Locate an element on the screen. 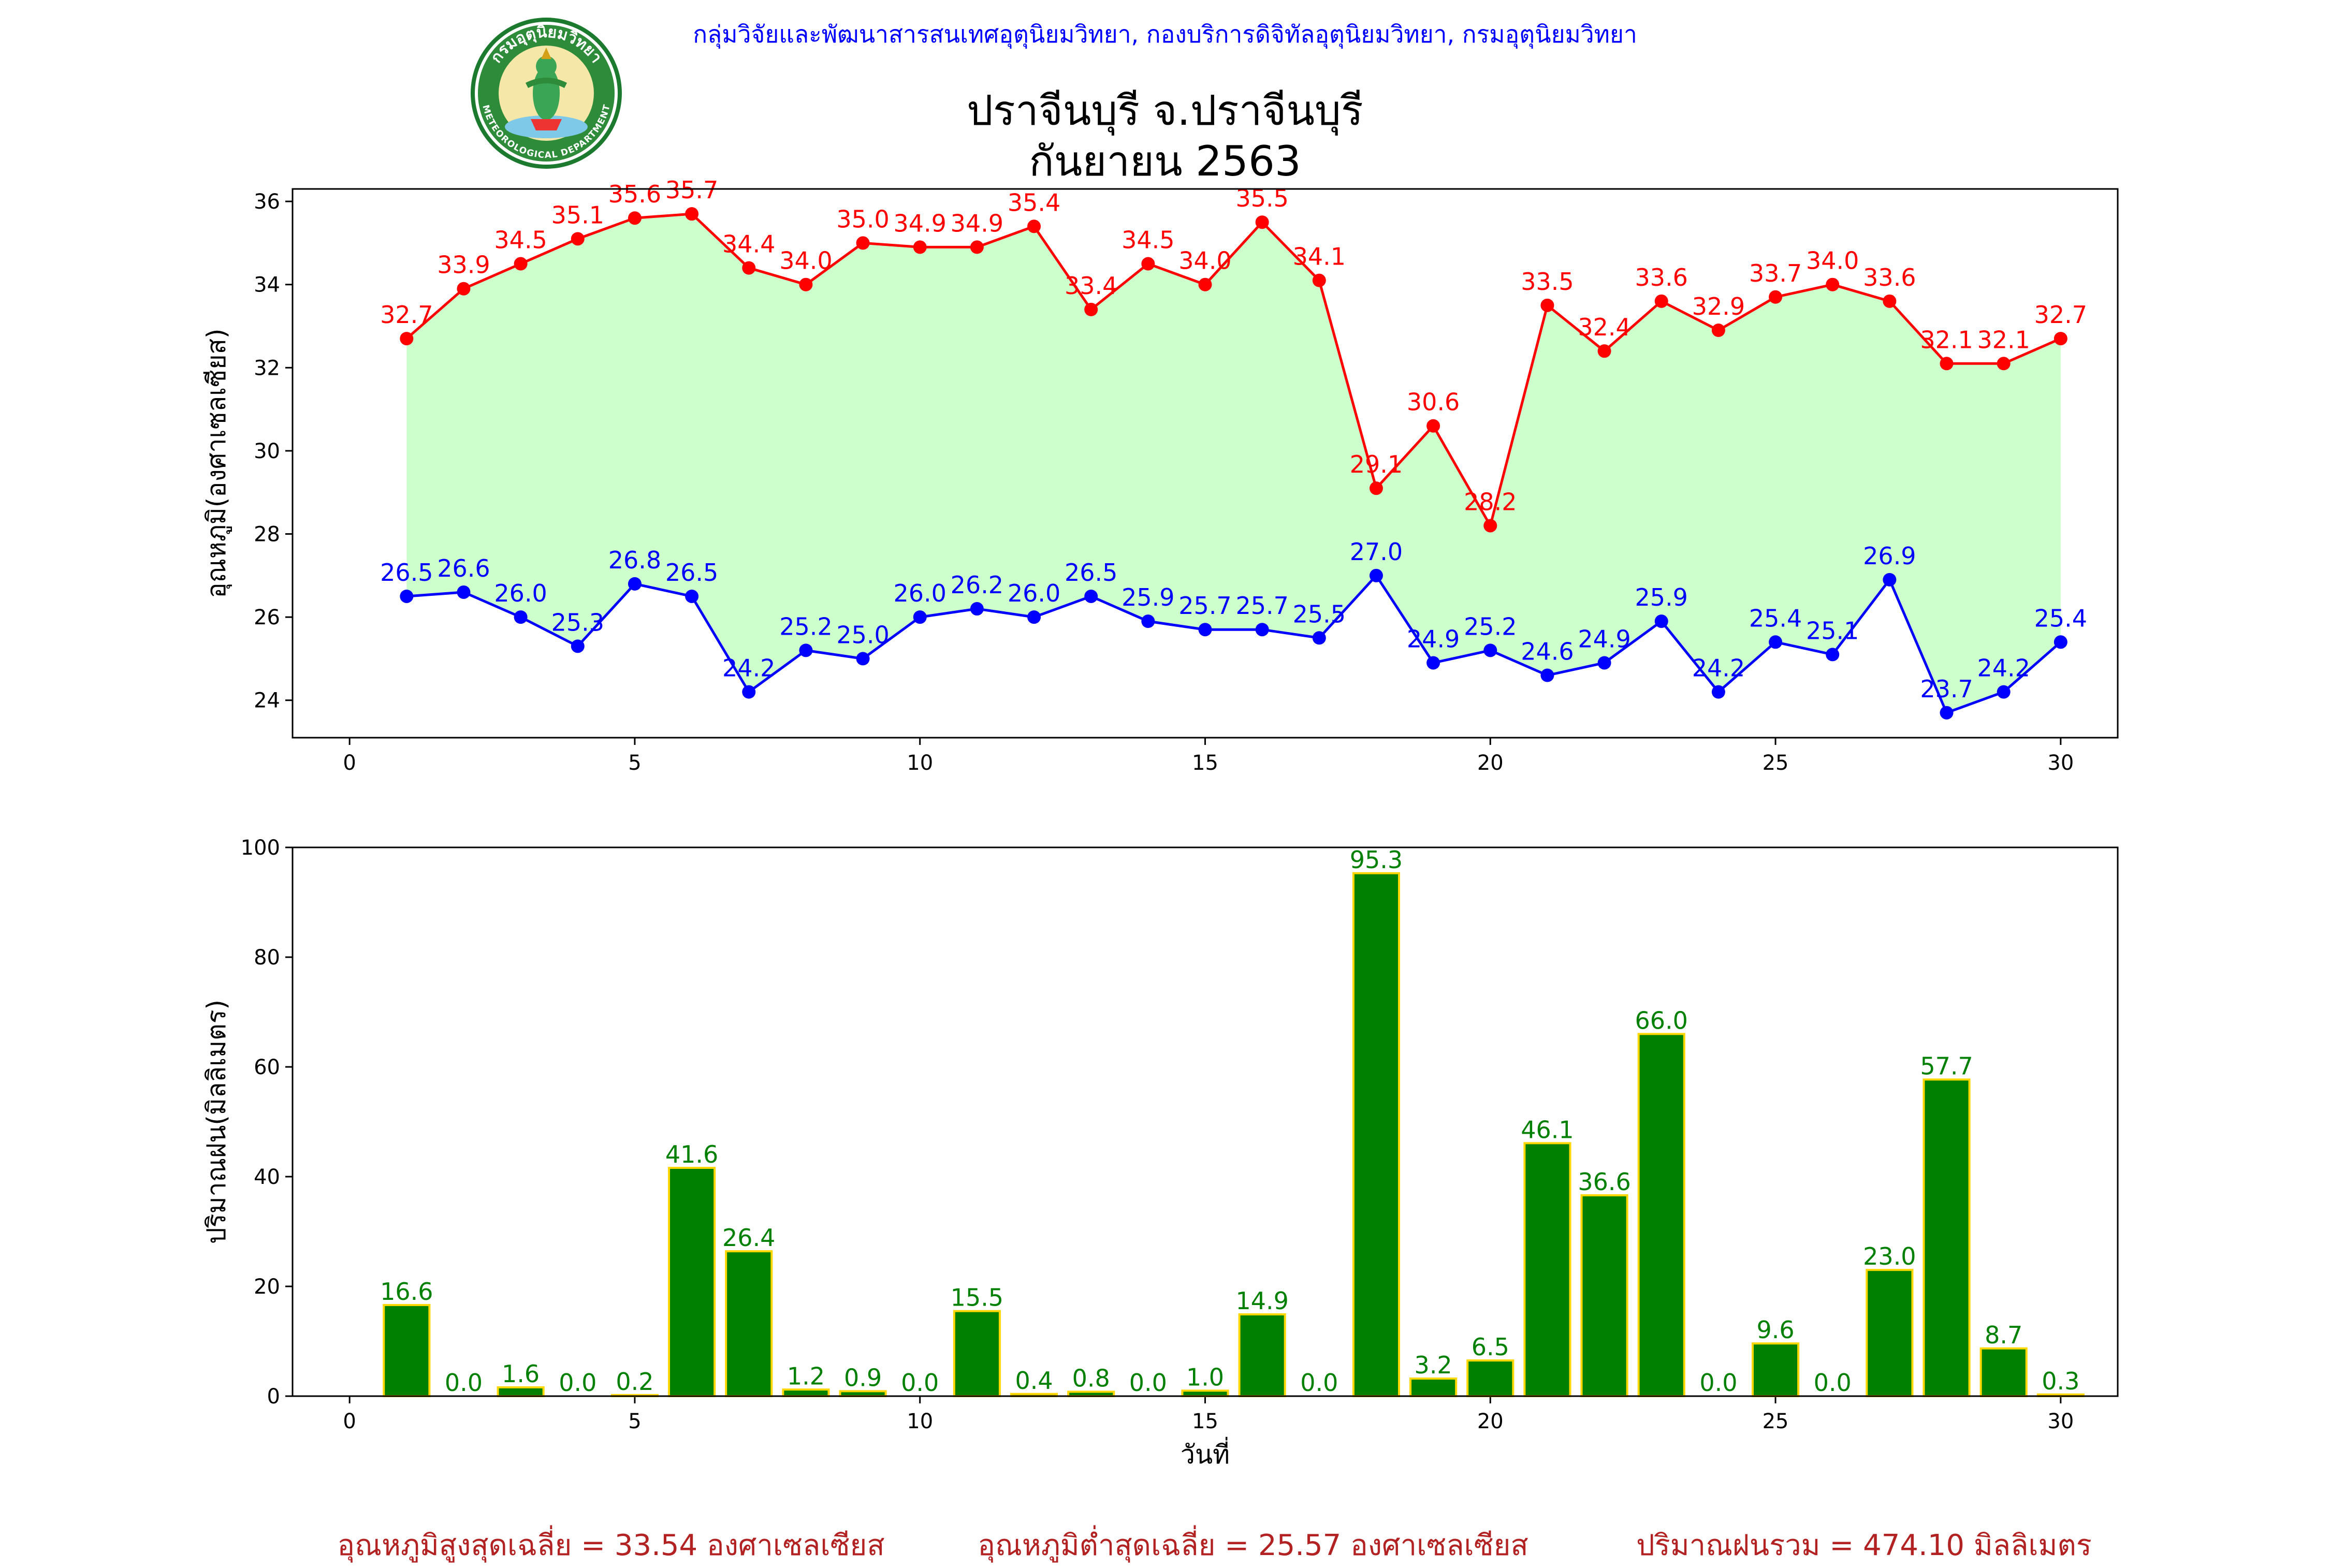 The height and width of the screenshot is (1568, 2330). rain-data-label: 0.4 is located at coordinates (1034, 1381).